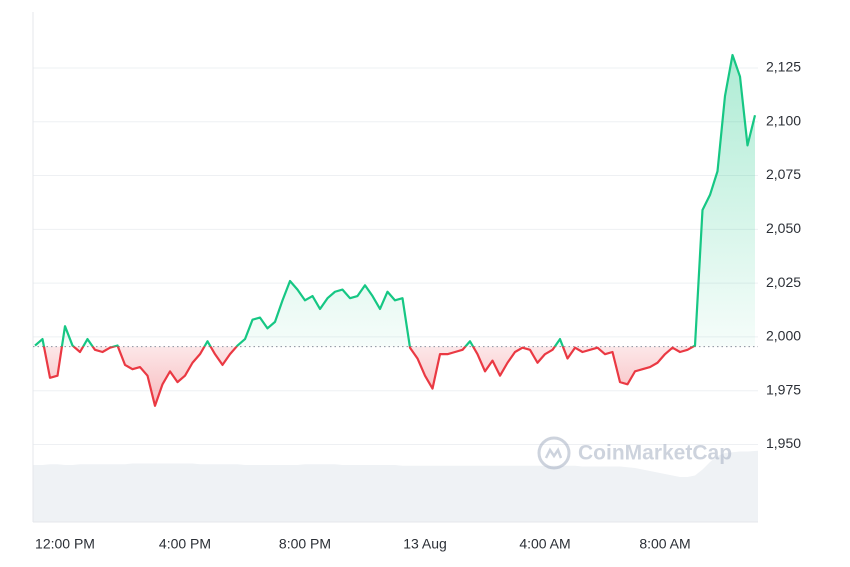  I want to click on x-tick-label: 8:00 AM, so click(664, 544).